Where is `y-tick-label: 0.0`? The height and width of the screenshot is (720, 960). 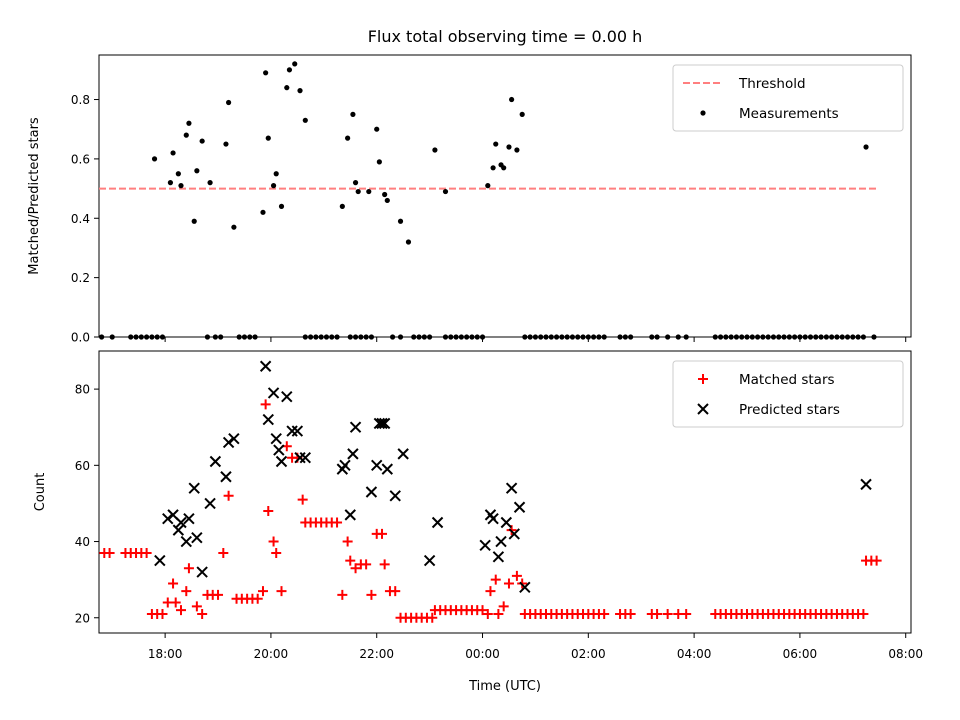
y-tick-label: 0.0 is located at coordinates (80, 338).